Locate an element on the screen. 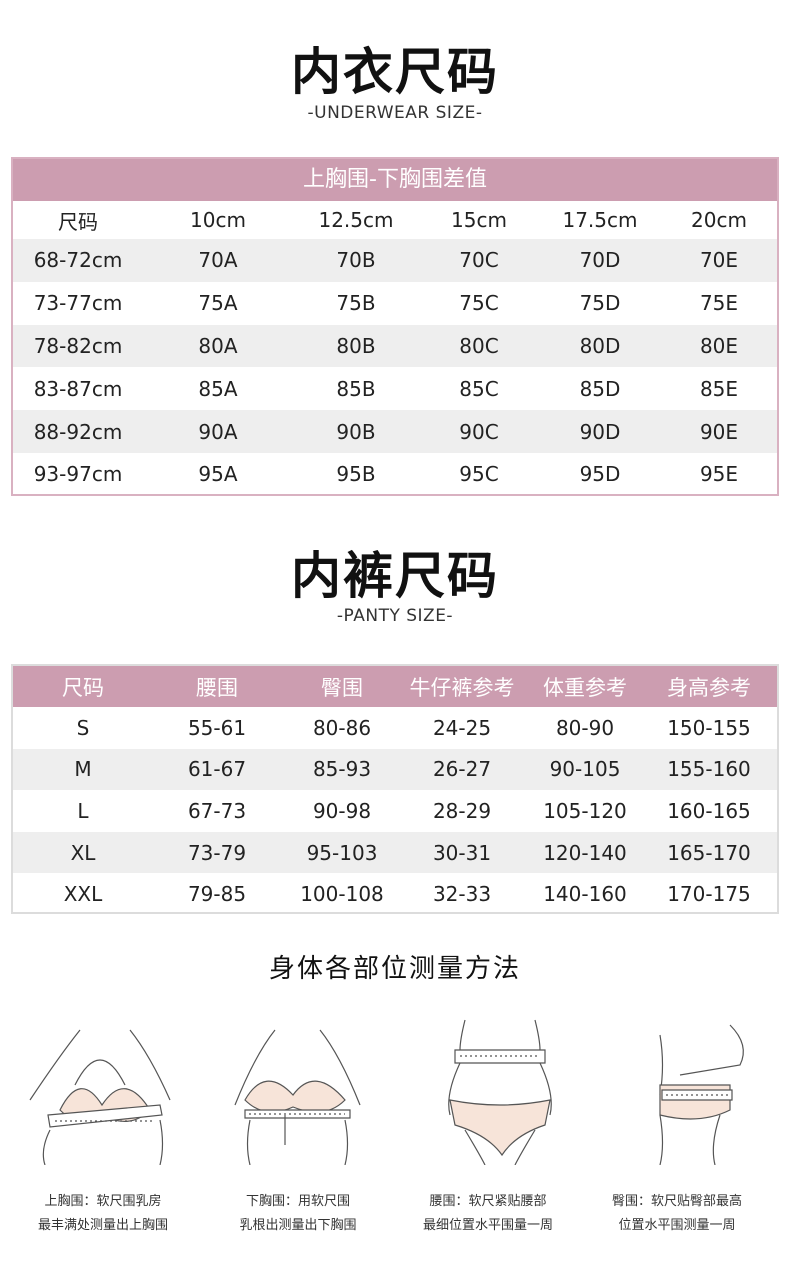 The height and width of the screenshot is (1266, 790). table-cell: 32-33 is located at coordinates (462, 894).